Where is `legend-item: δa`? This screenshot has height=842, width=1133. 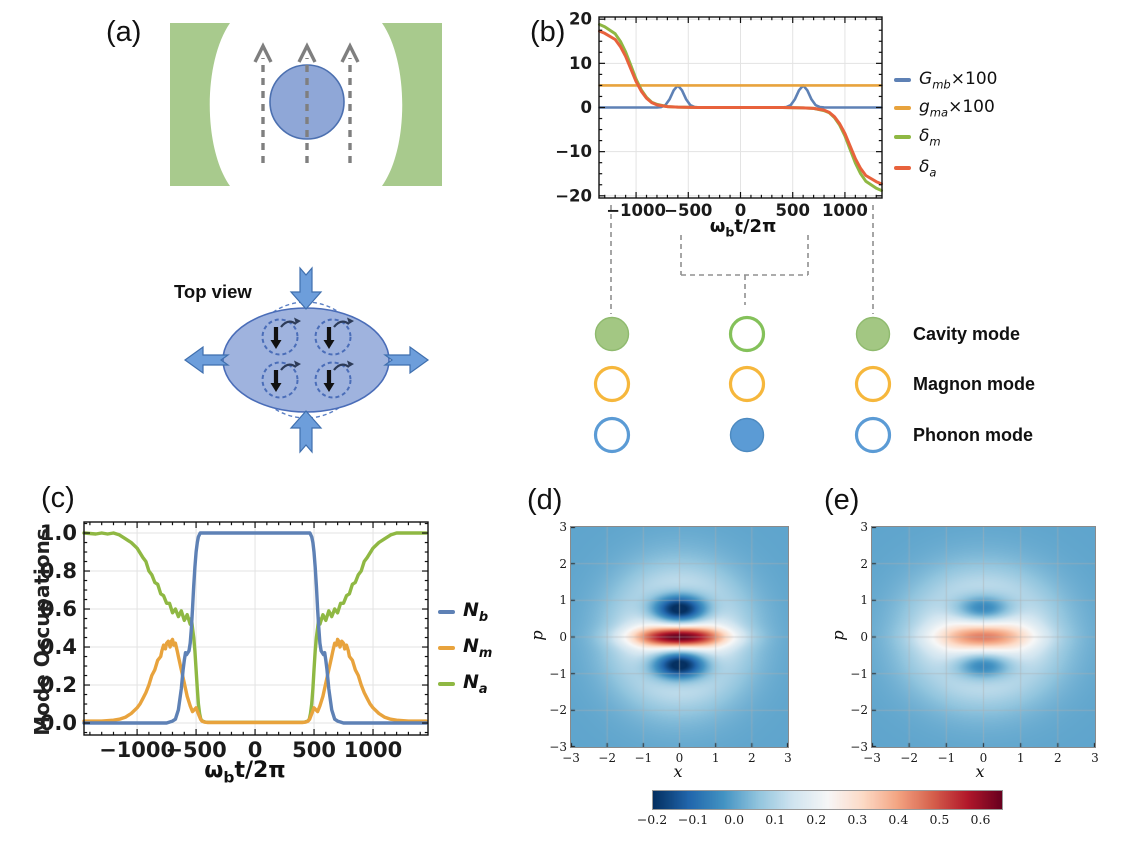
legend-item: δa is located at coordinates (915, 168).